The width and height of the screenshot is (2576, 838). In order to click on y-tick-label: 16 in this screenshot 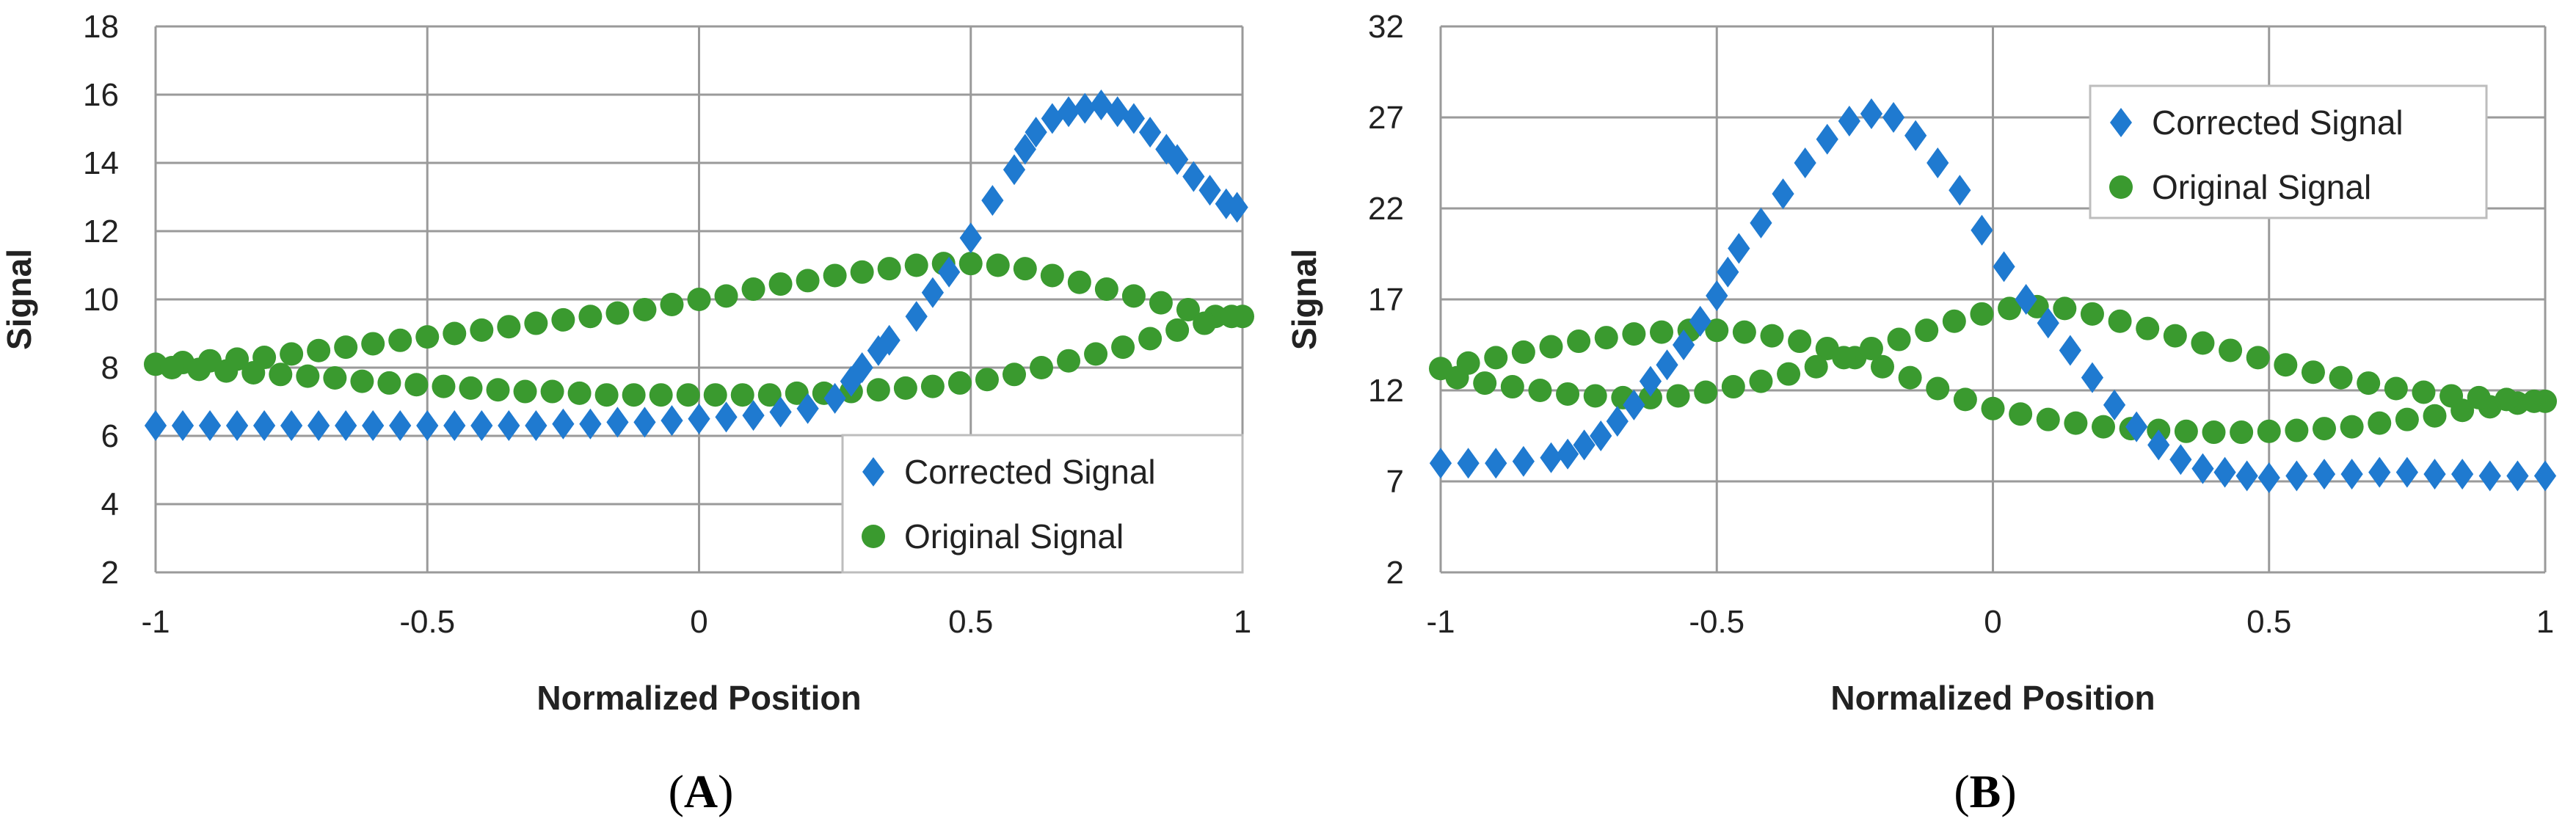, I will do `click(101, 95)`.